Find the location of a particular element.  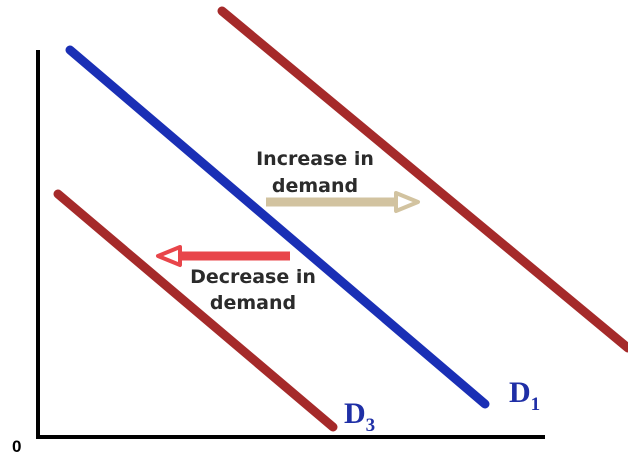

curve-label-d3: D3 is located at coordinates (359, 416).